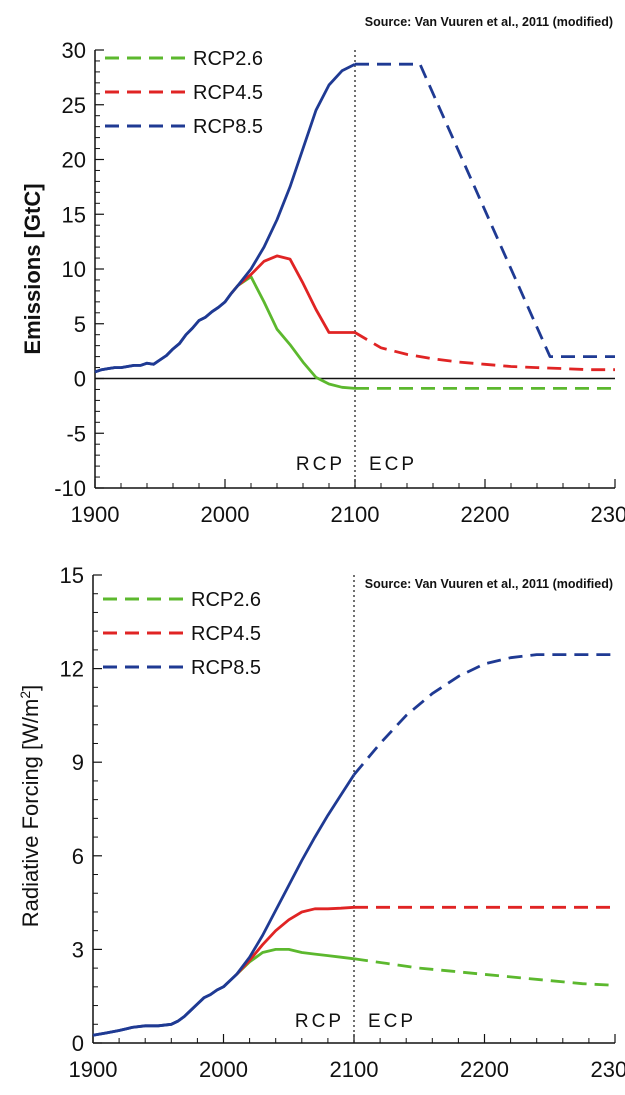 This screenshot has width=625, height=1095. What do you see at coordinates (74, 160) in the screenshot?
I see `emissions-y-tick-label: 20` at bounding box center [74, 160].